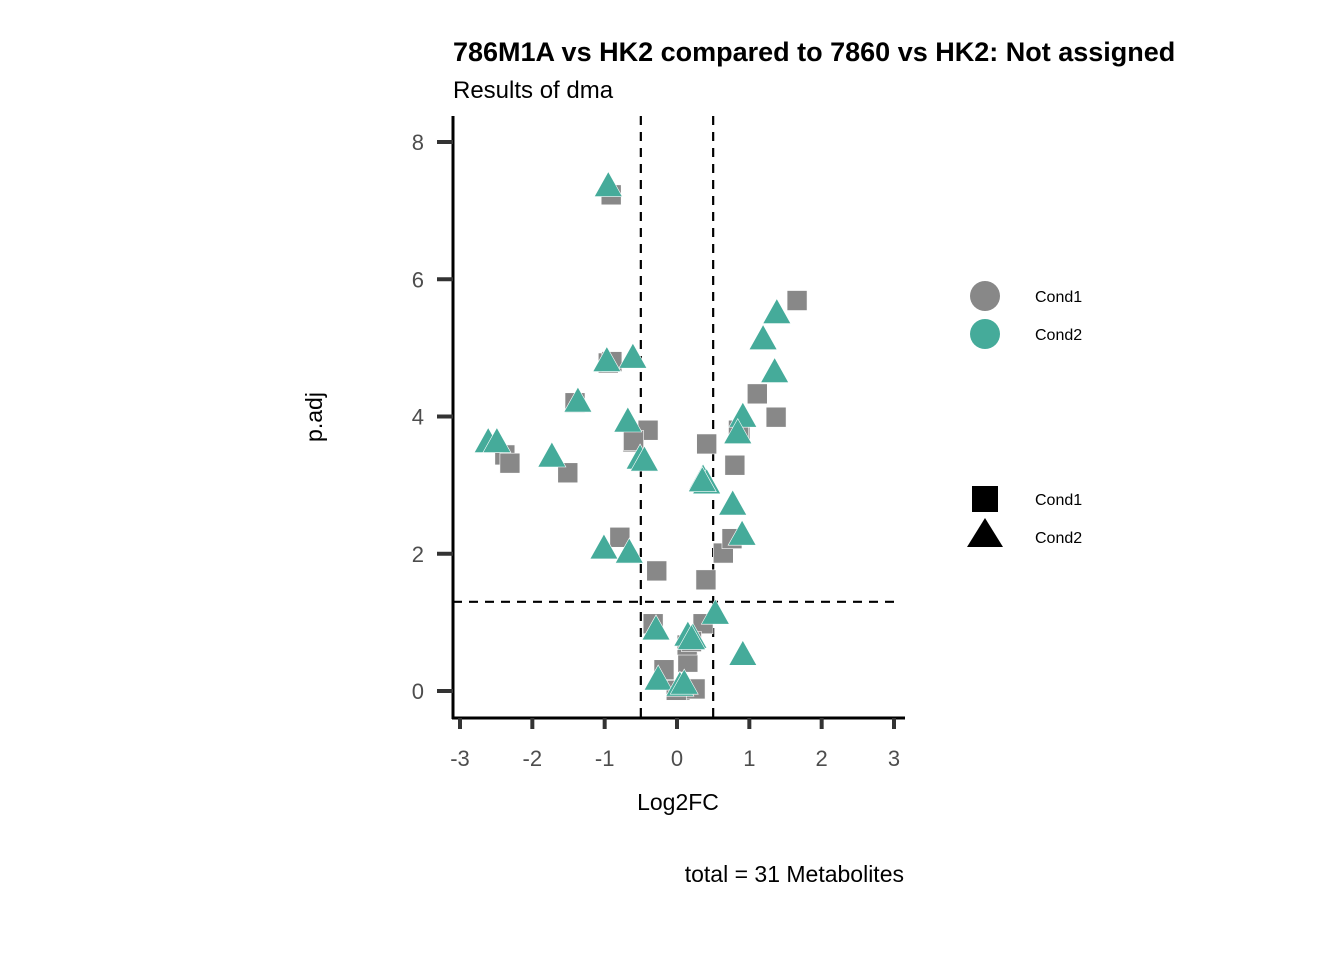 This screenshot has width=1344, height=965. I want to click on data-points, so click(640, 435).